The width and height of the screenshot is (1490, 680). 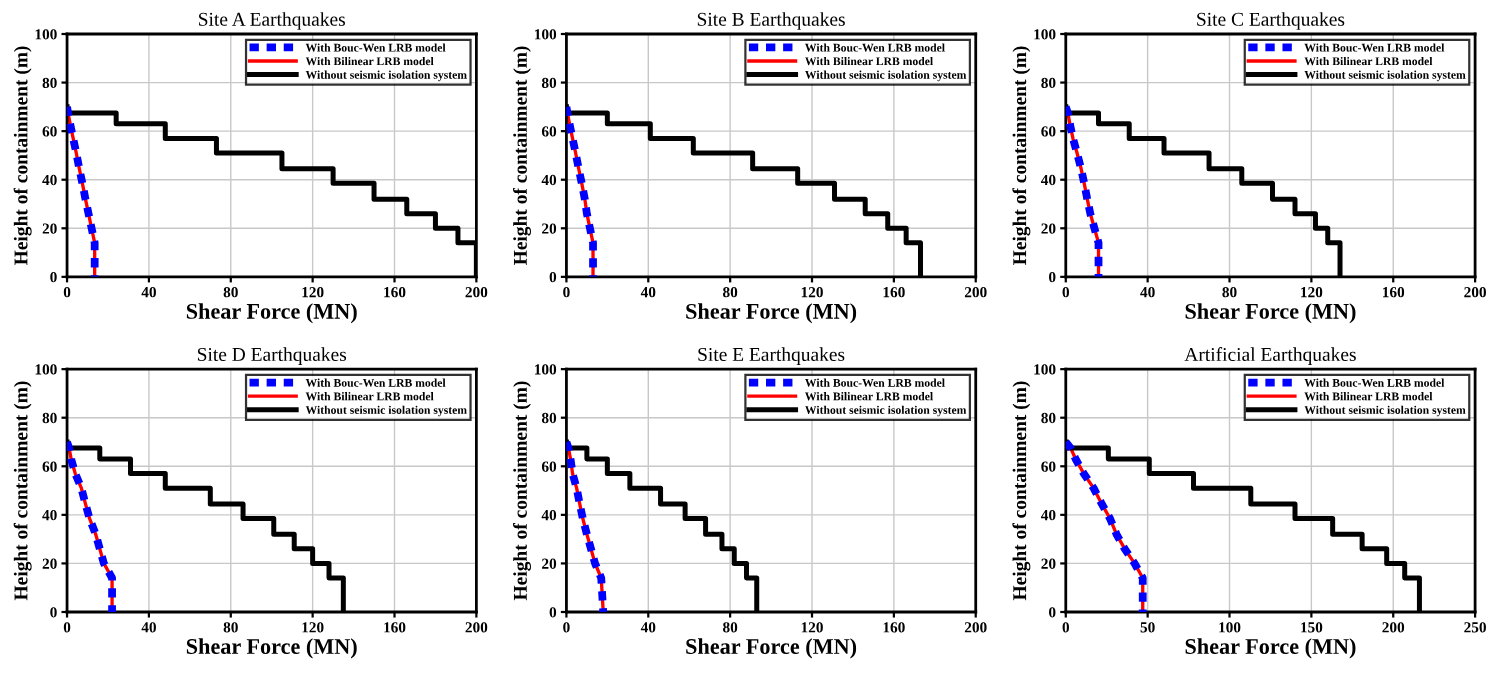 I want to click on chart-title: Site C Earthquakes, so click(x=1271, y=21).